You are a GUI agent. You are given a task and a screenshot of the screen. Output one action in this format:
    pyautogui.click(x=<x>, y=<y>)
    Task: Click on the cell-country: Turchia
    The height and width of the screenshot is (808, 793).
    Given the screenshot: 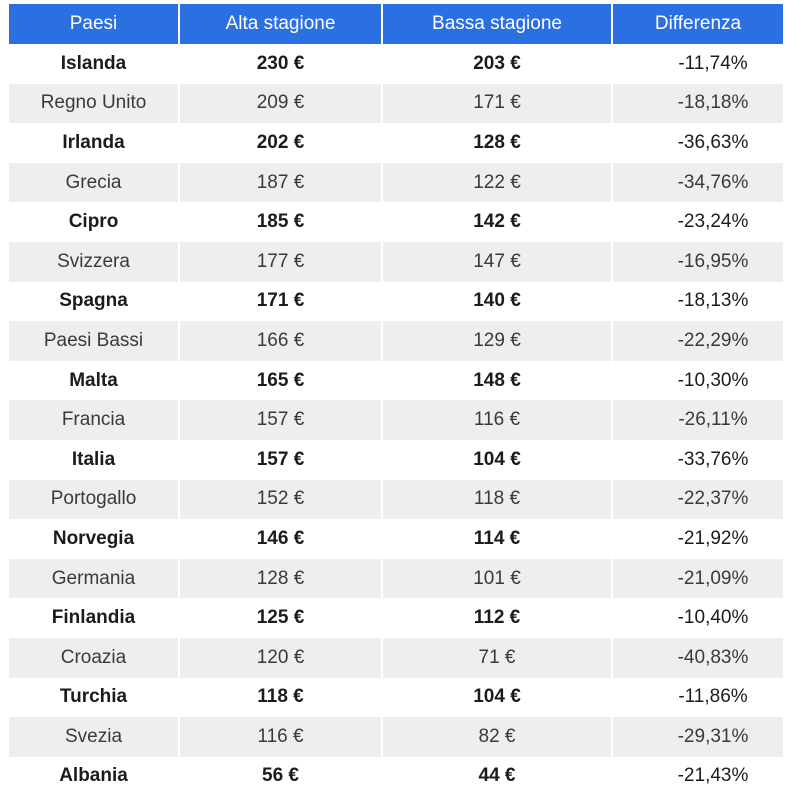 What is the action you would take?
    pyautogui.click(x=94, y=697)
    